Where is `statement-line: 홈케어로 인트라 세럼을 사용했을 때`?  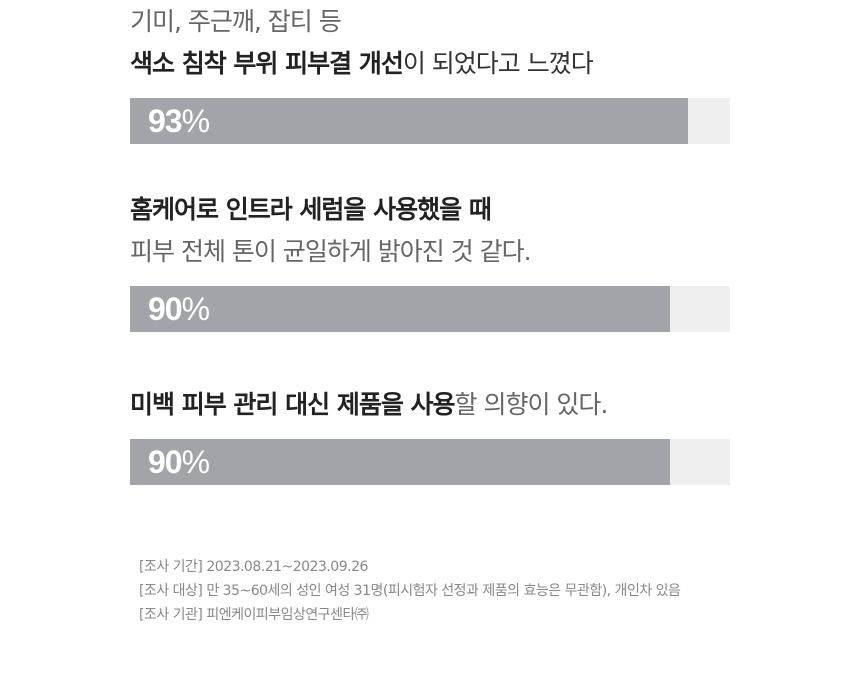
statement-line: 홈케어로 인트라 세럼을 사용했을 때 is located at coordinates (311, 210).